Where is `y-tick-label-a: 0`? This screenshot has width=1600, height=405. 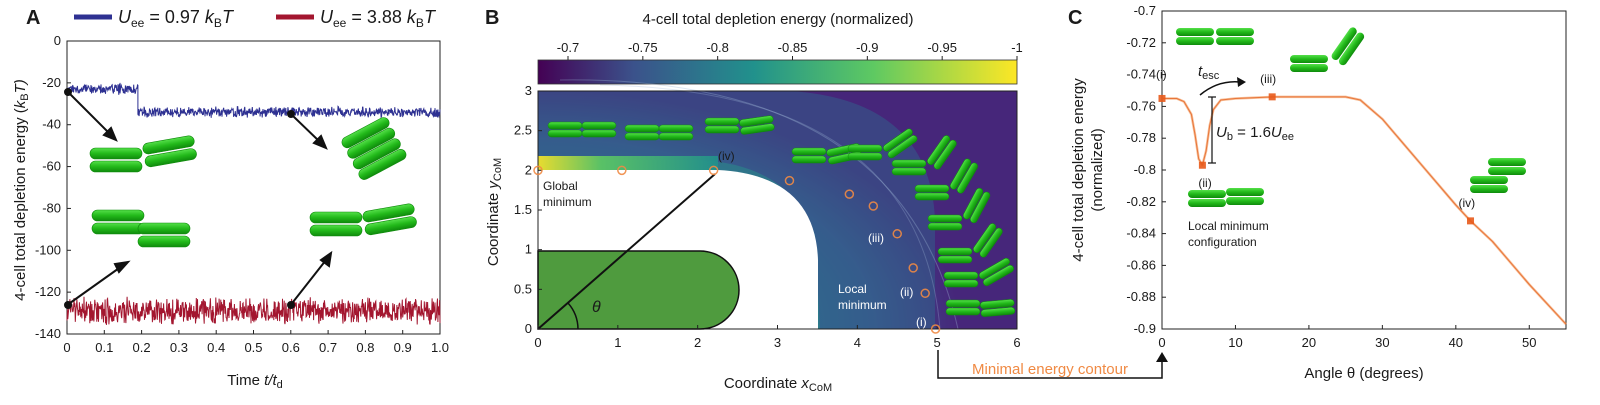
y-tick-label-a: 0 is located at coordinates (57, 40).